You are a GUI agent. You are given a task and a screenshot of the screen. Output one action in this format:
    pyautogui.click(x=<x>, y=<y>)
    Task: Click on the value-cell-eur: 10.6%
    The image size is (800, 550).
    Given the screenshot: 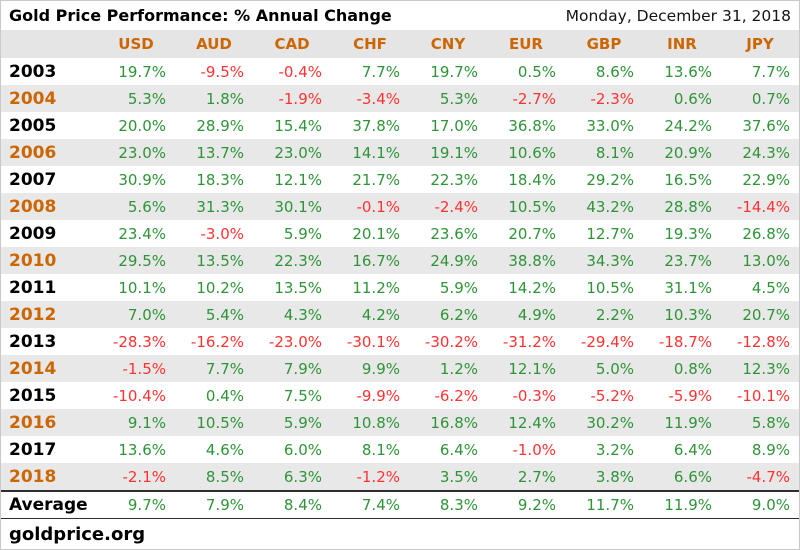 What is the action you would take?
    pyautogui.click(x=532, y=152)
    